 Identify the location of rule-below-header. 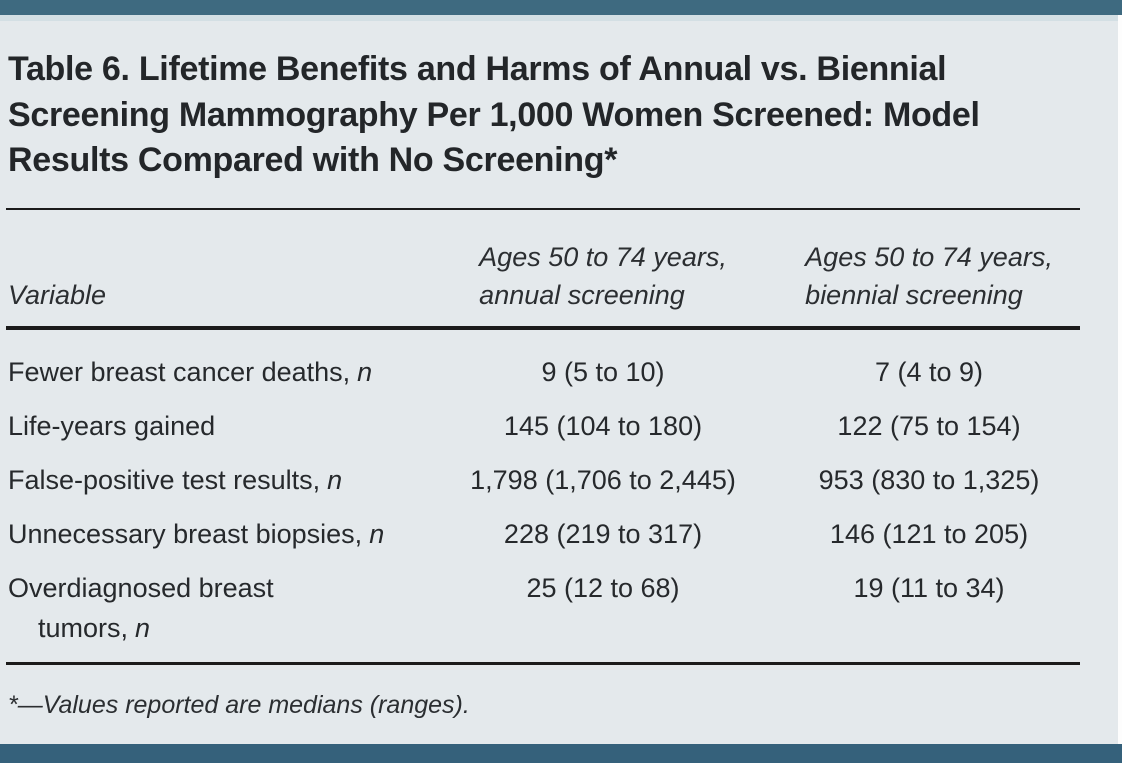
(543, 327).